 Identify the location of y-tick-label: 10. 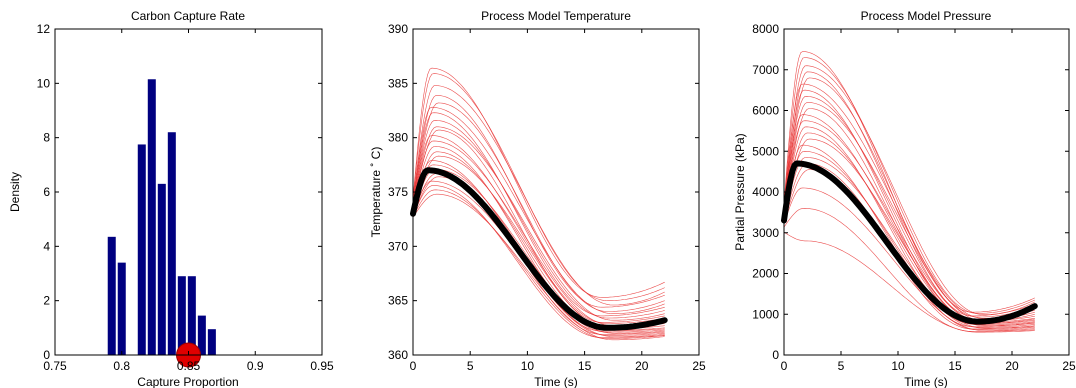
(44, 83).